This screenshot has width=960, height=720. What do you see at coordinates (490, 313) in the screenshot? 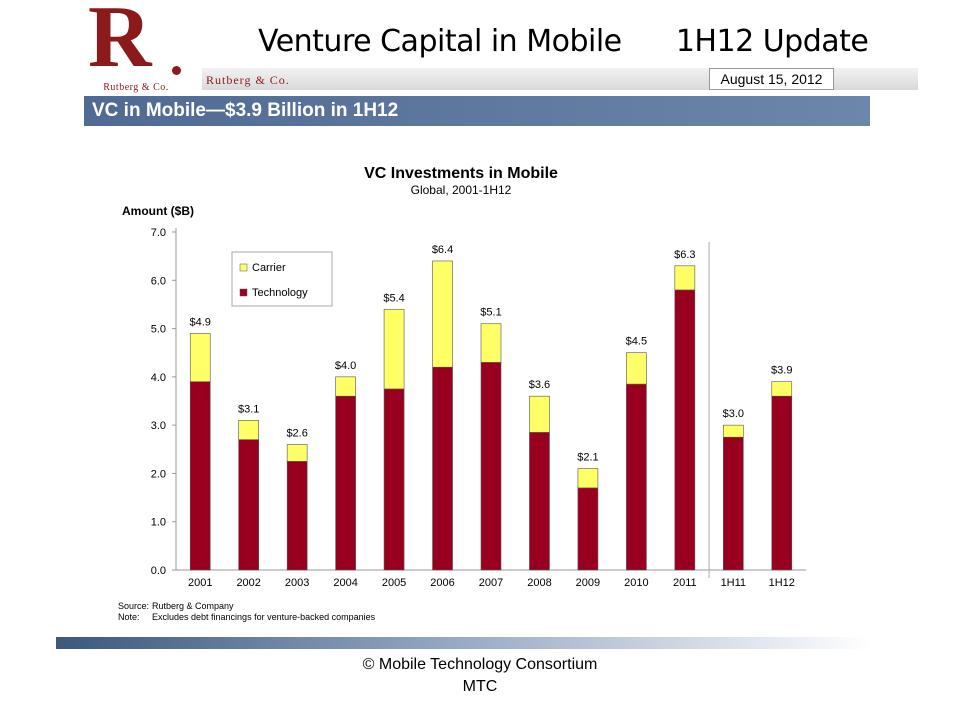
I see `bar-total-label: $5.1` at bounding box center [490, 313].